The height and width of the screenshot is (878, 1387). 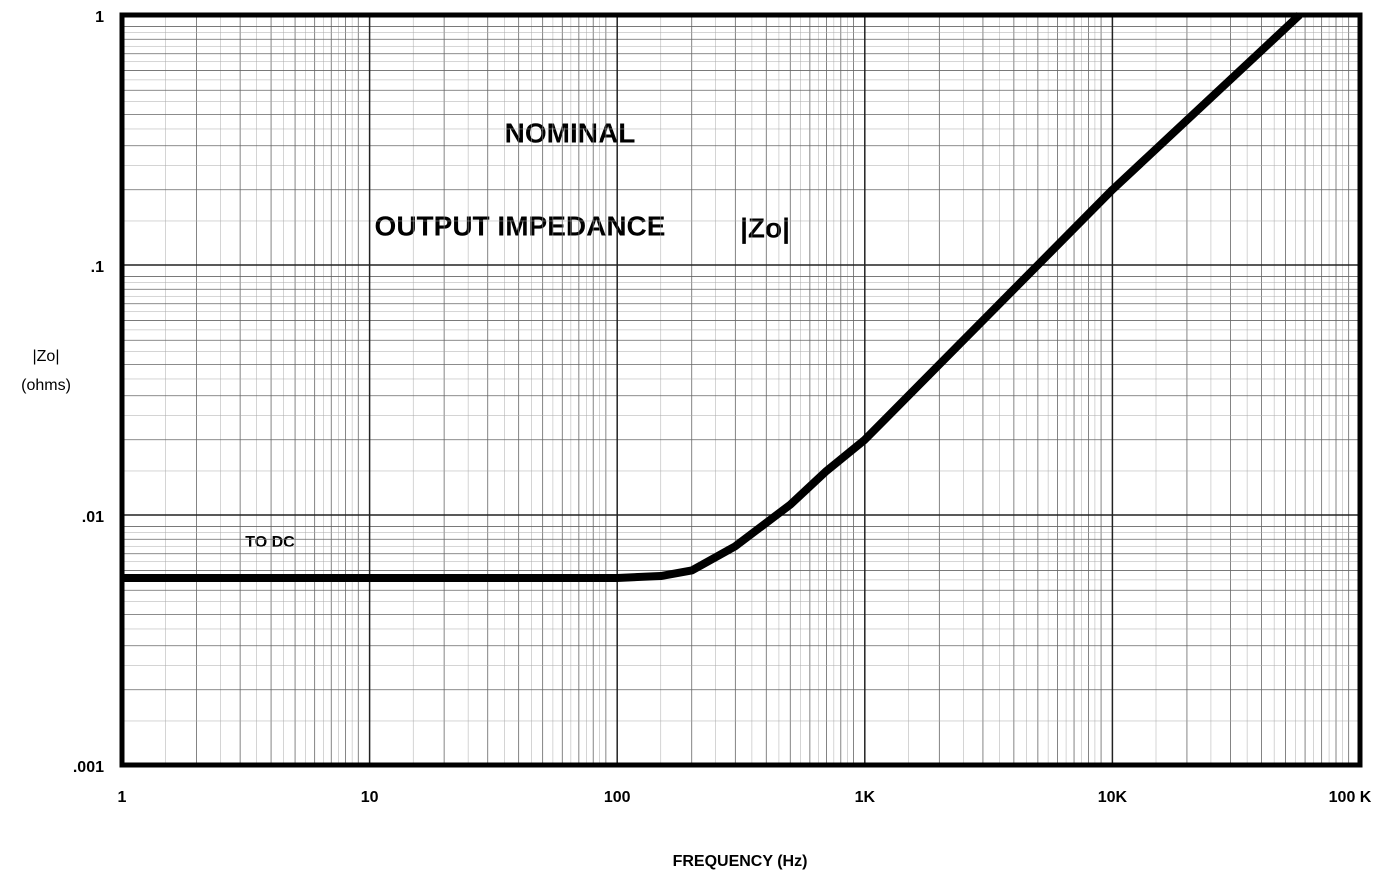 What do you see at coordinates (46, 385) in the screenshot?
I see `y-axis-label: (ohms)` at bounding box center [46, 385].